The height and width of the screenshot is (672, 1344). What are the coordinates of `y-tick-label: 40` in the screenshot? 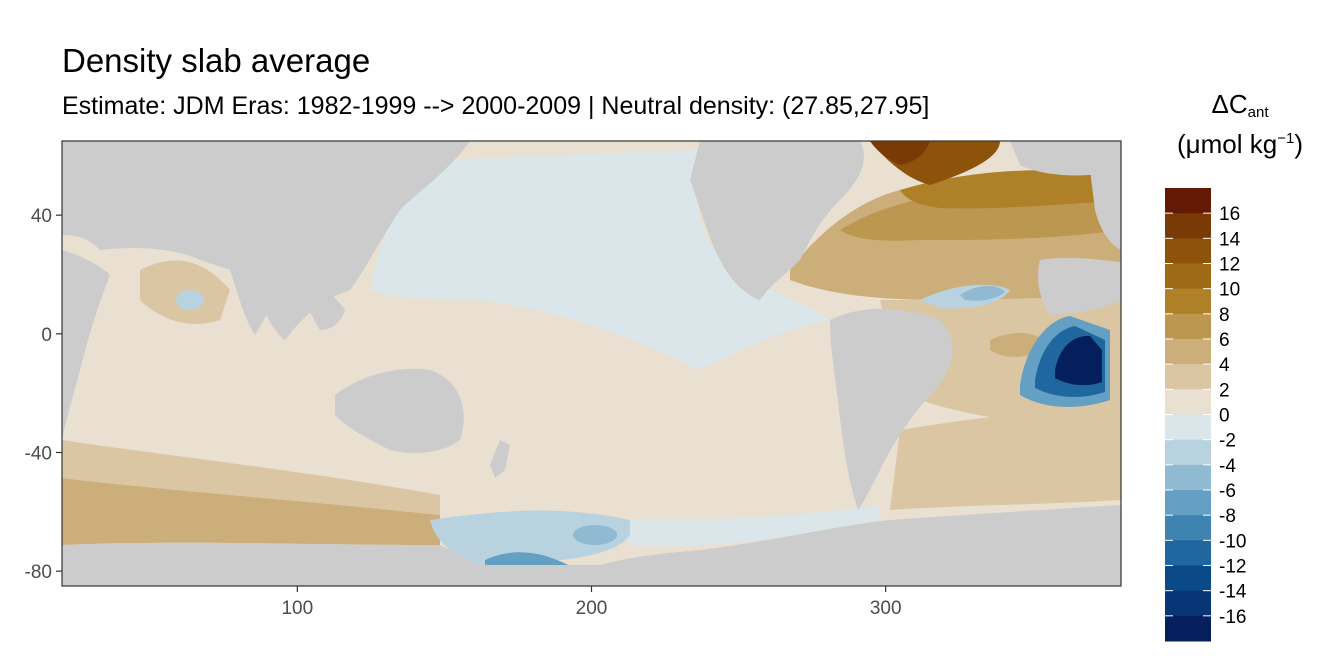 It's located at (41, 216).